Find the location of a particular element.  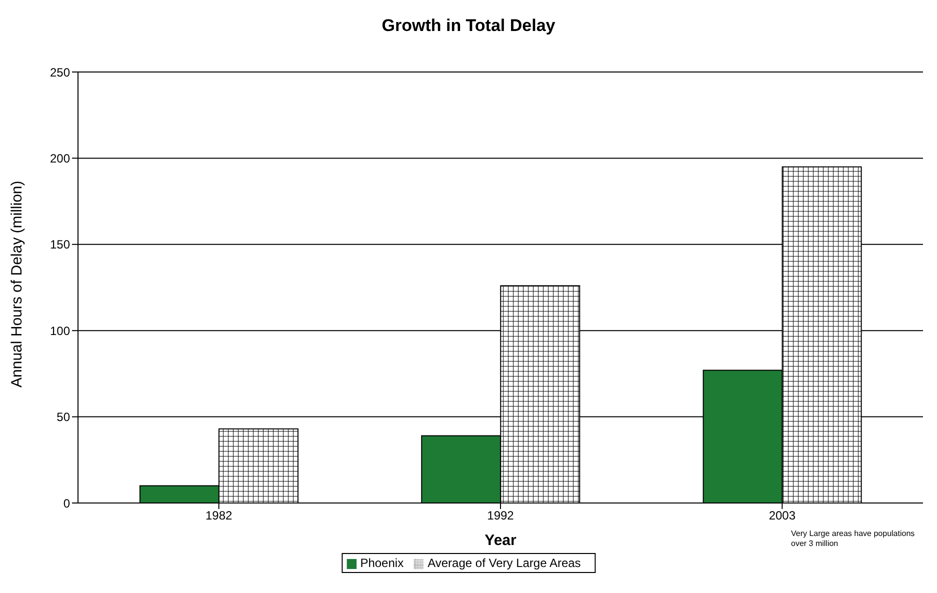

x-tick-label: 1992 is located at coordinates (500, 515).